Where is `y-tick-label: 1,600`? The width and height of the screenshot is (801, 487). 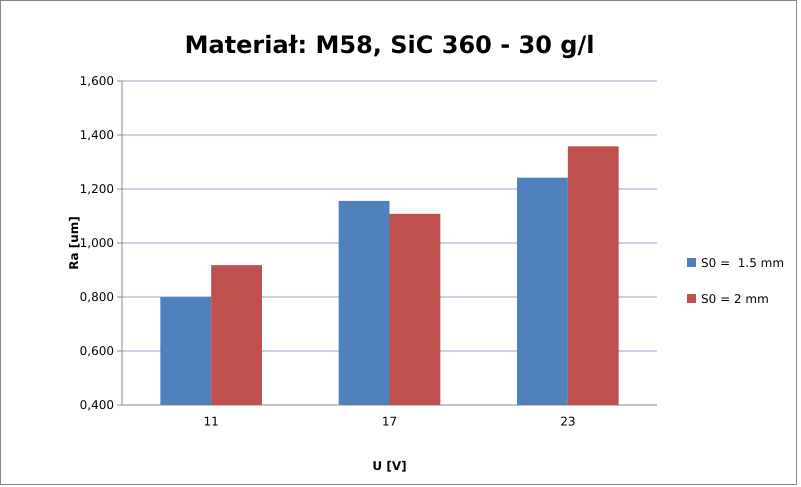
y-tick-label: 1,600 is located at coordinates (97, 81).